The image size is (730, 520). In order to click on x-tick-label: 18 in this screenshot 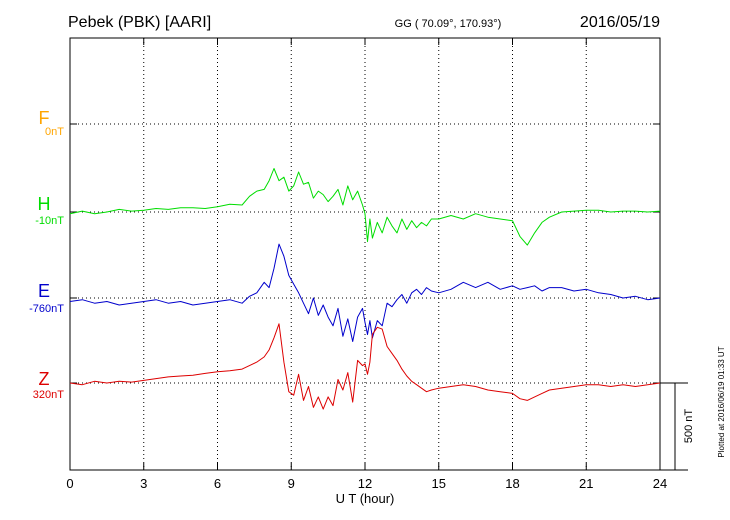, I will do `click(512, 483)`.